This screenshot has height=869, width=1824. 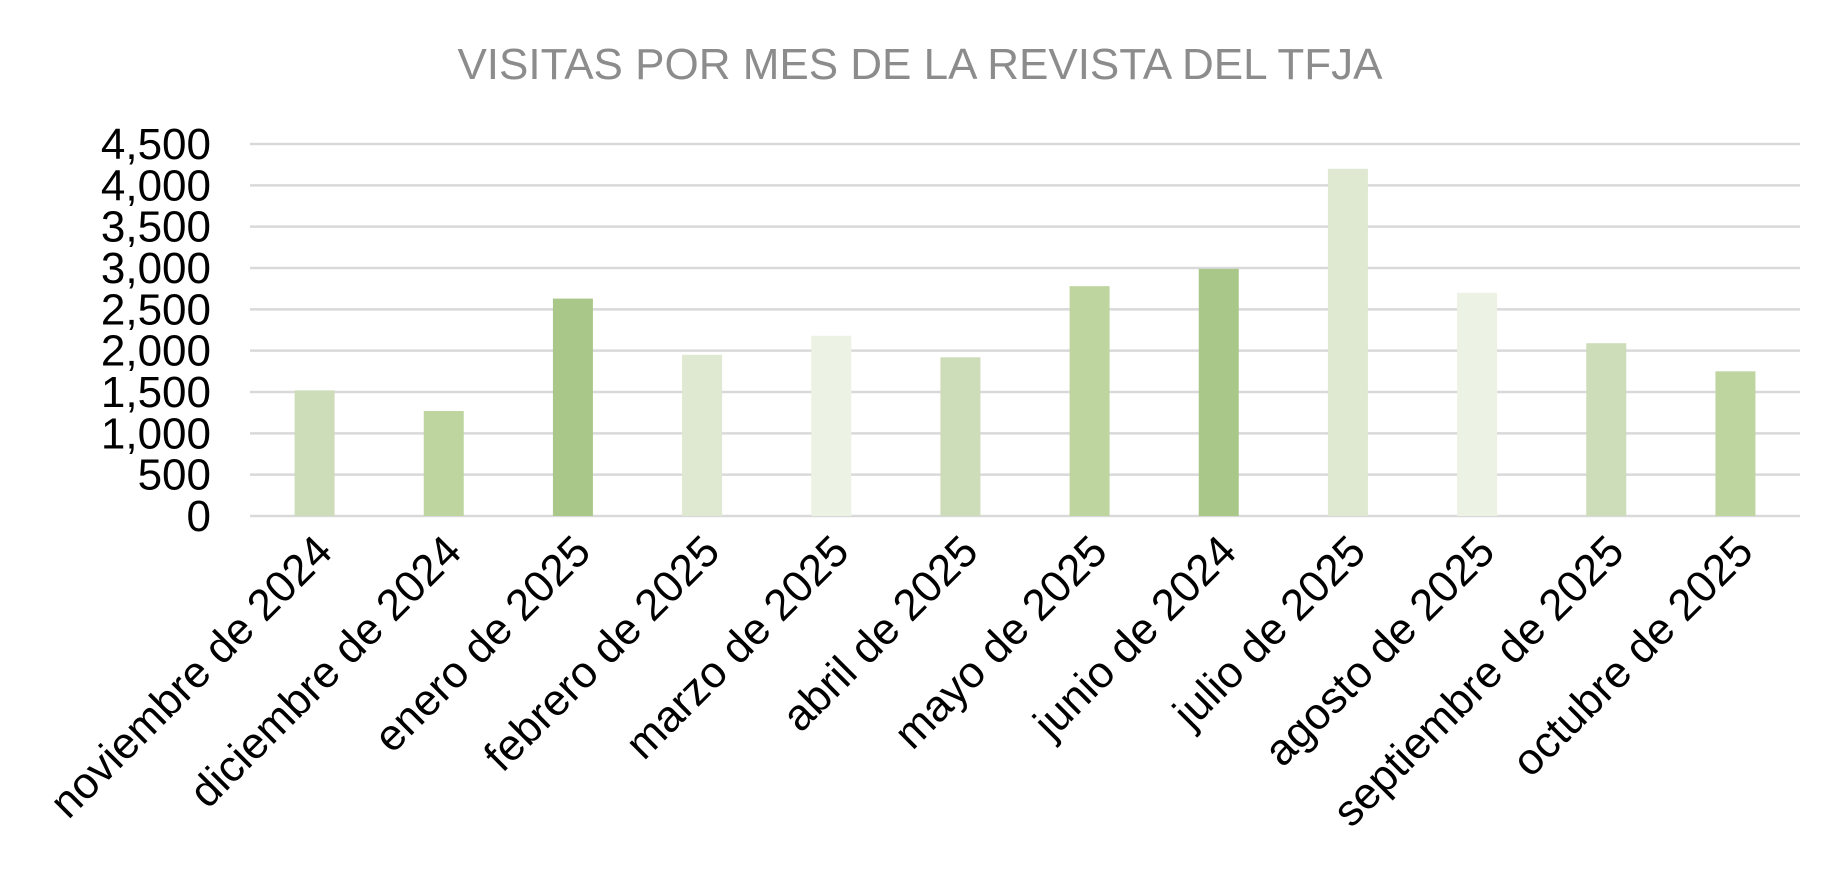 What do you see at coordinates (156, 309) in the screenshot?
I see `y-tick-label: 2,500` at bounding box center [156, 309].